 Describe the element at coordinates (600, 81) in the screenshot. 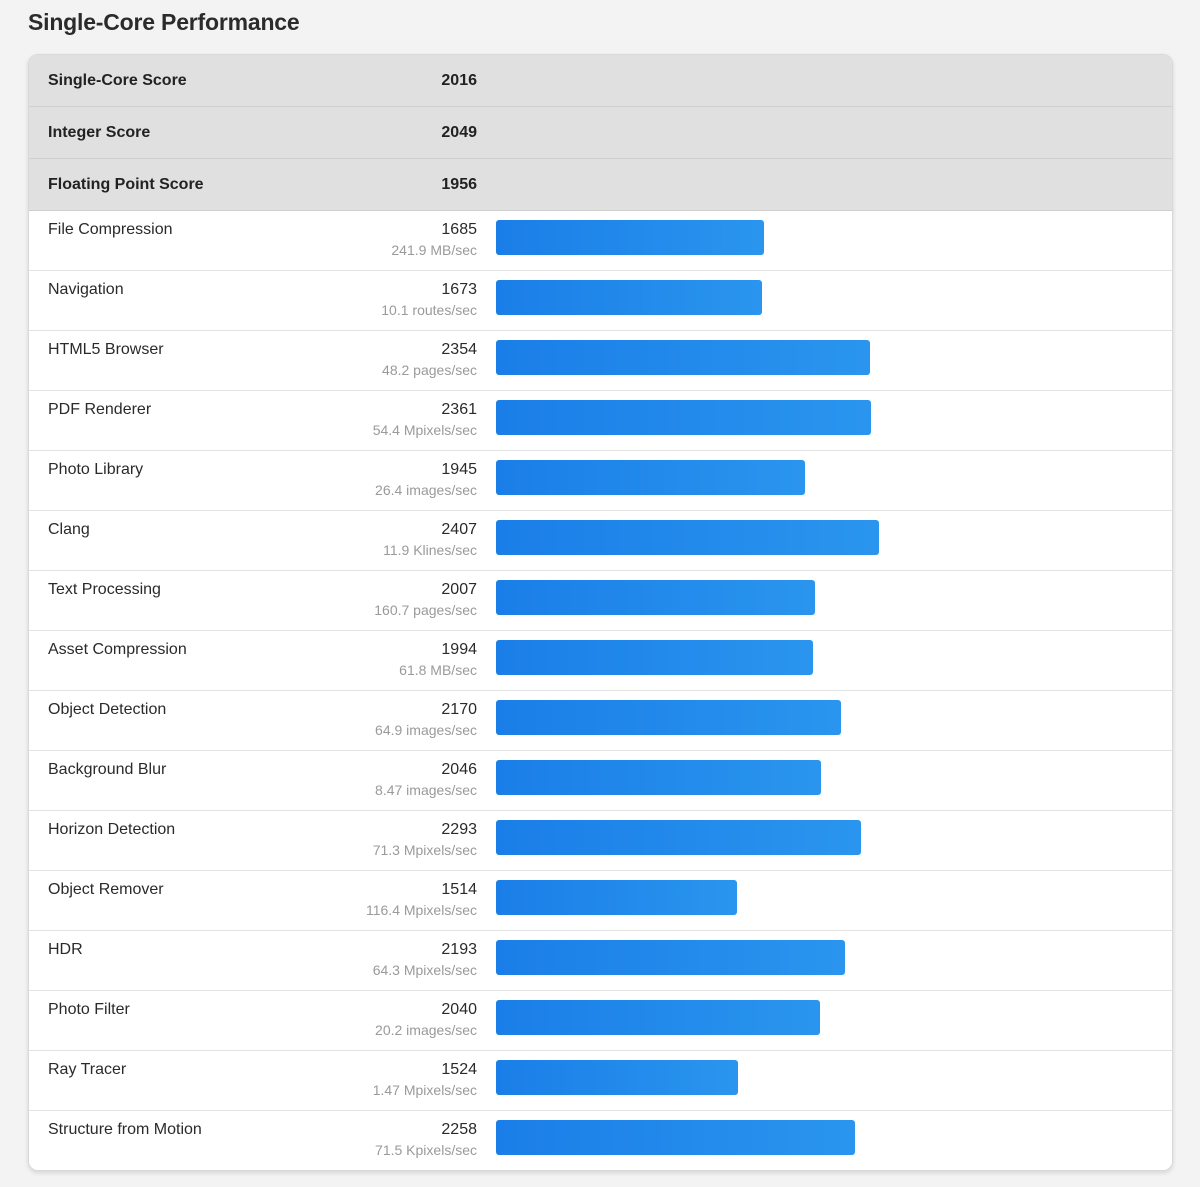

I see `summary-row: Single-Core Score 2016` at that location.